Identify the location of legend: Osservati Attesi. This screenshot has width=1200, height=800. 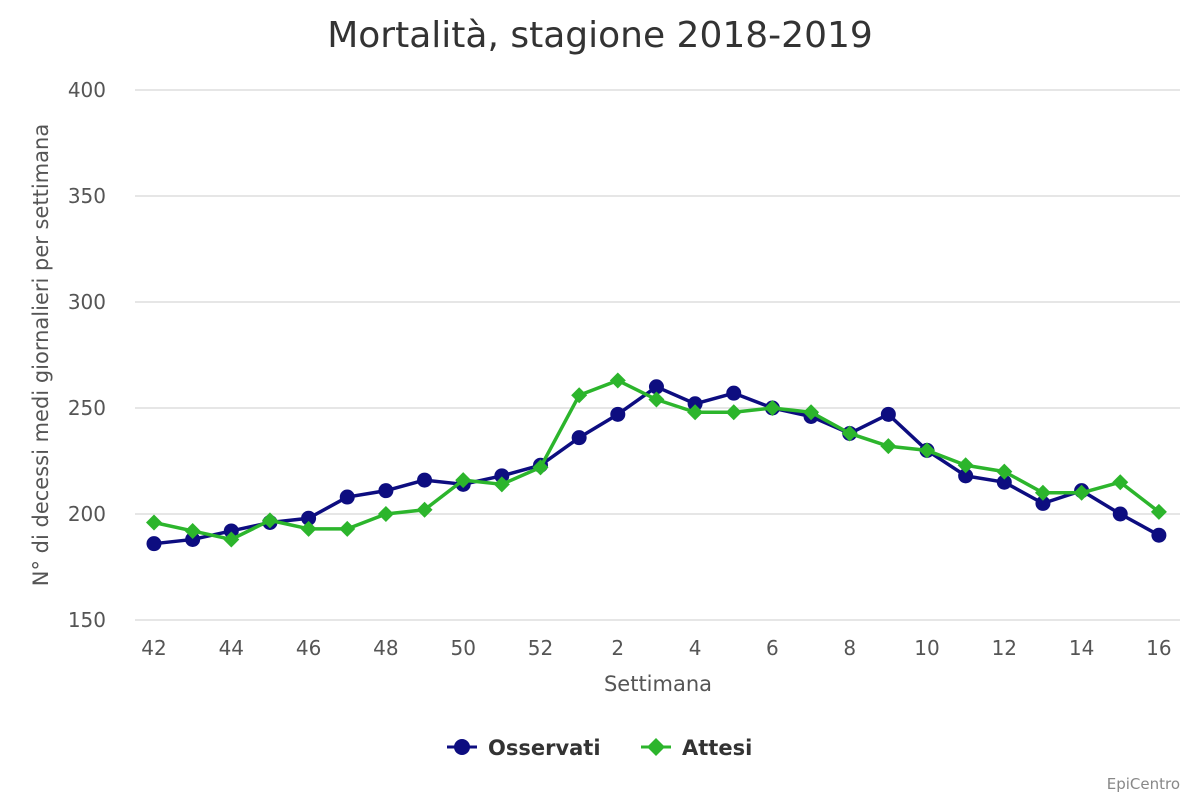
(599, 748).